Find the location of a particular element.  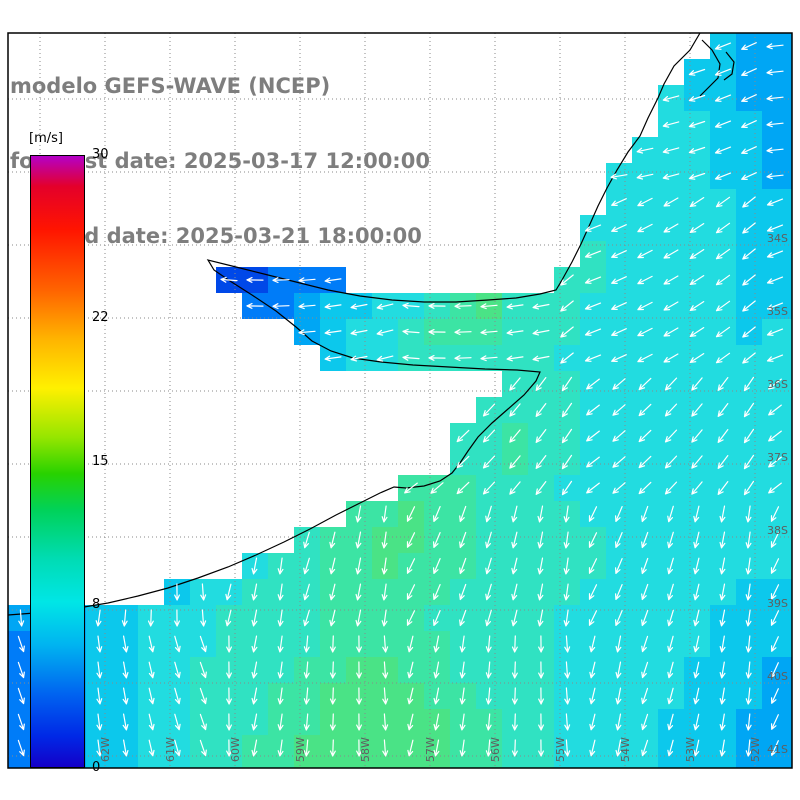

longitude-label: 62W is located at coordinates (105, 749).